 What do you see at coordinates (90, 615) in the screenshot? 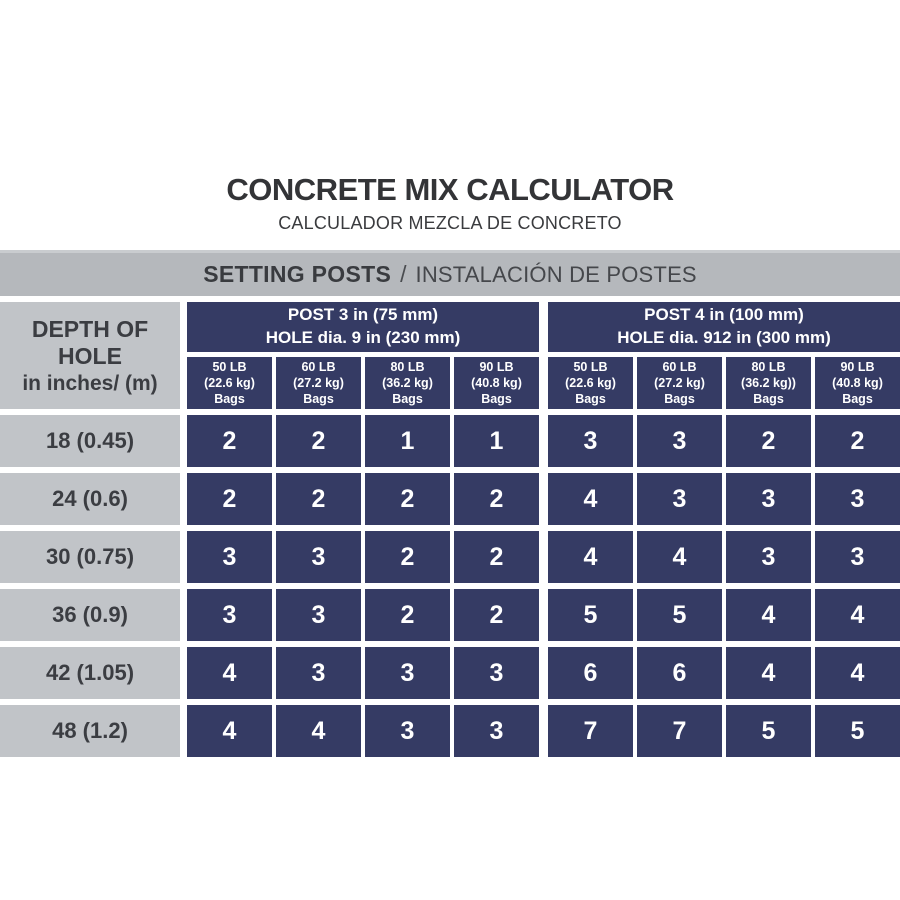
I see `depth-label: 36 (0.9)` at bounding box center [90, 615].